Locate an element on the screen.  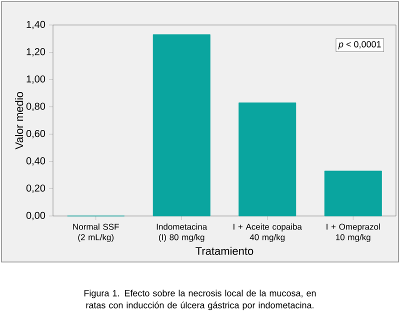
y-tick-label: 1,20 is located at coordinates (36, 52).